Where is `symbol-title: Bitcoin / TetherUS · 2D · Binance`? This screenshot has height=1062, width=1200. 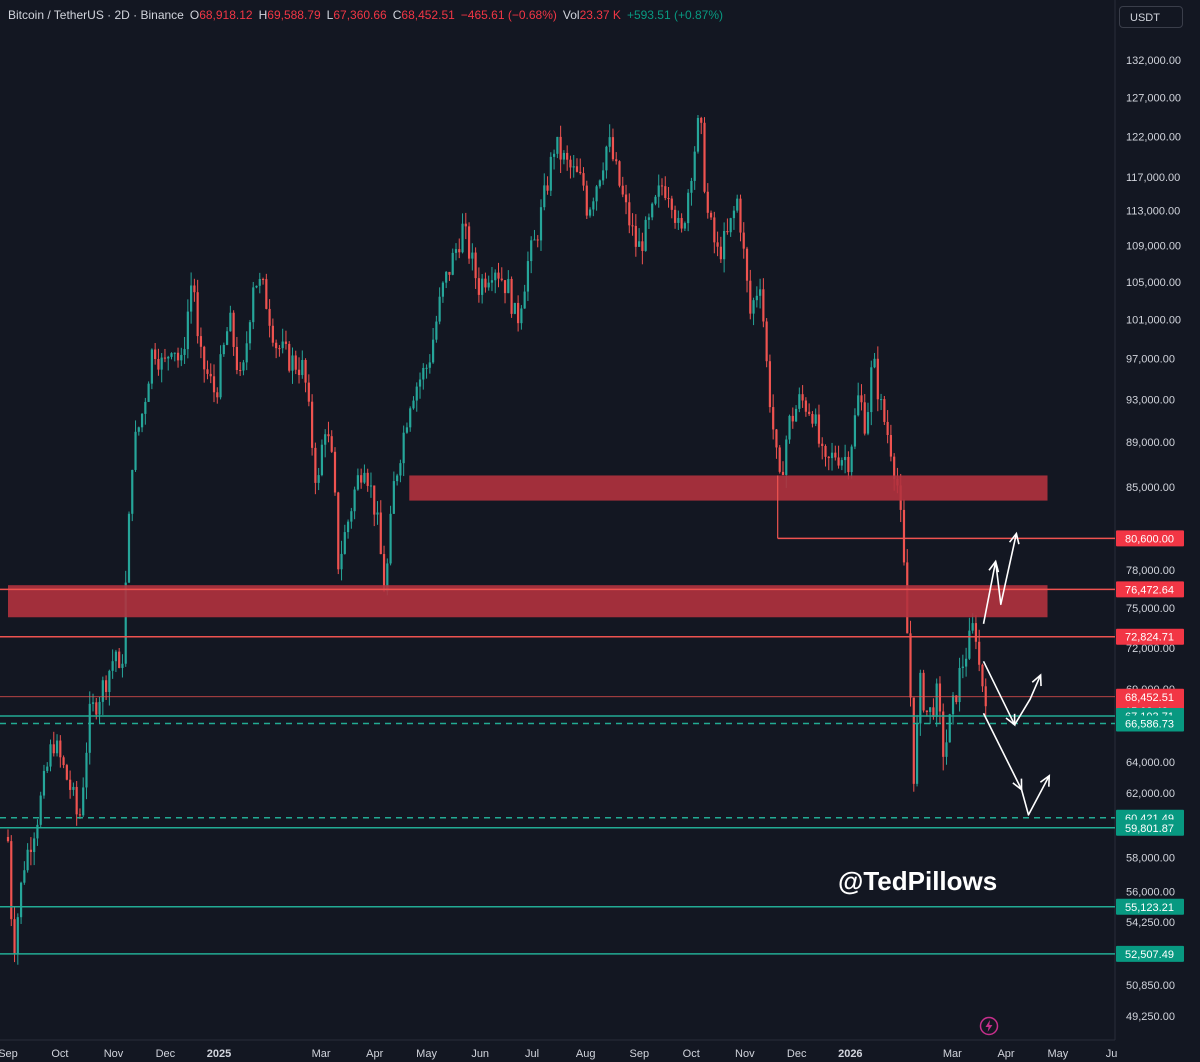
symbol-title: Bitcoin / TetherUS · 2D · Binance is located at coordinates (96, 15).